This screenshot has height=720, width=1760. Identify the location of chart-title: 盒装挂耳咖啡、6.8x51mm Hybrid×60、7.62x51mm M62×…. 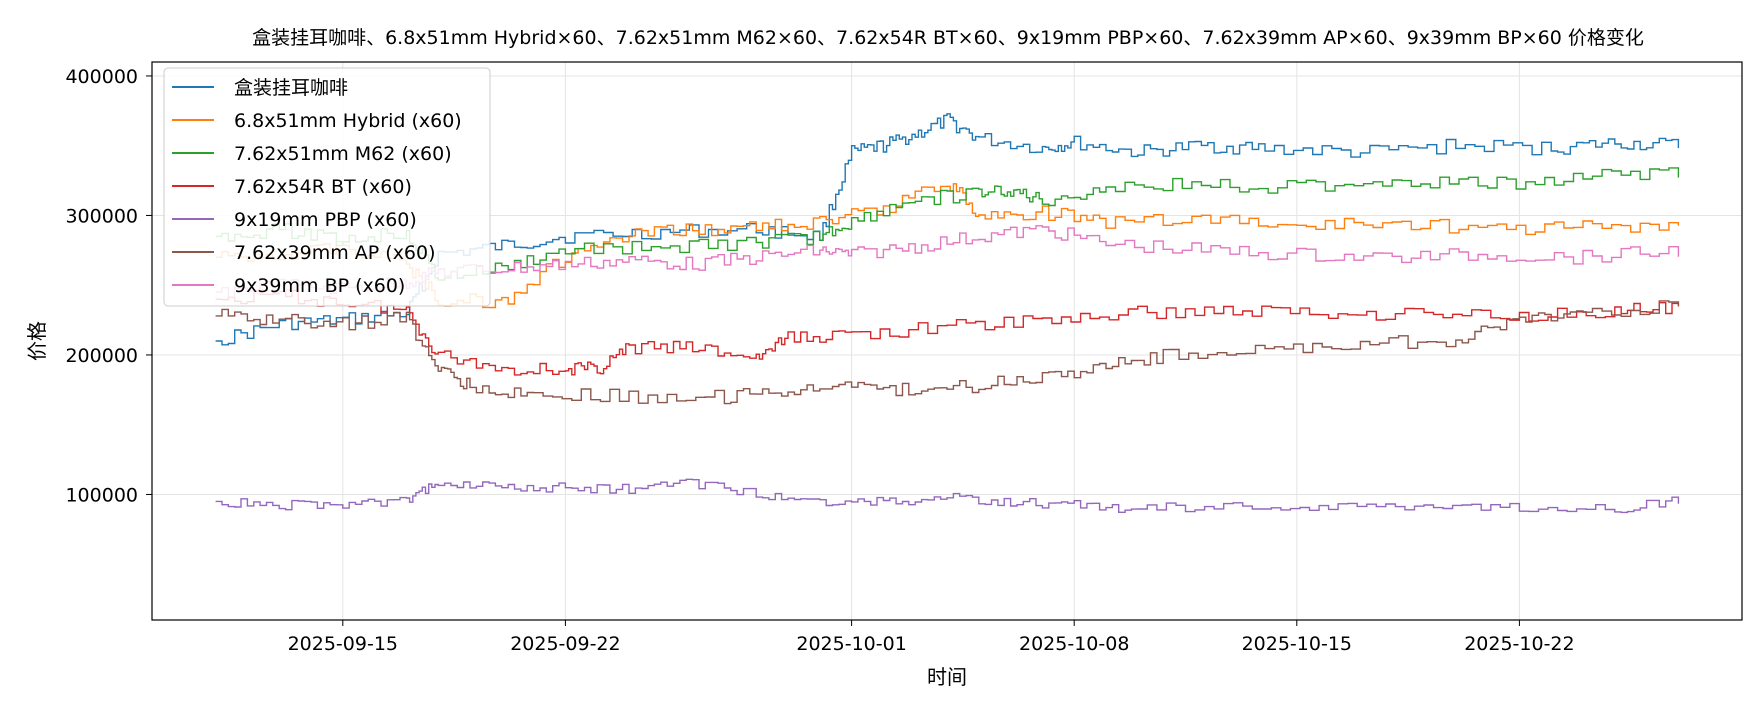
(948, 38).